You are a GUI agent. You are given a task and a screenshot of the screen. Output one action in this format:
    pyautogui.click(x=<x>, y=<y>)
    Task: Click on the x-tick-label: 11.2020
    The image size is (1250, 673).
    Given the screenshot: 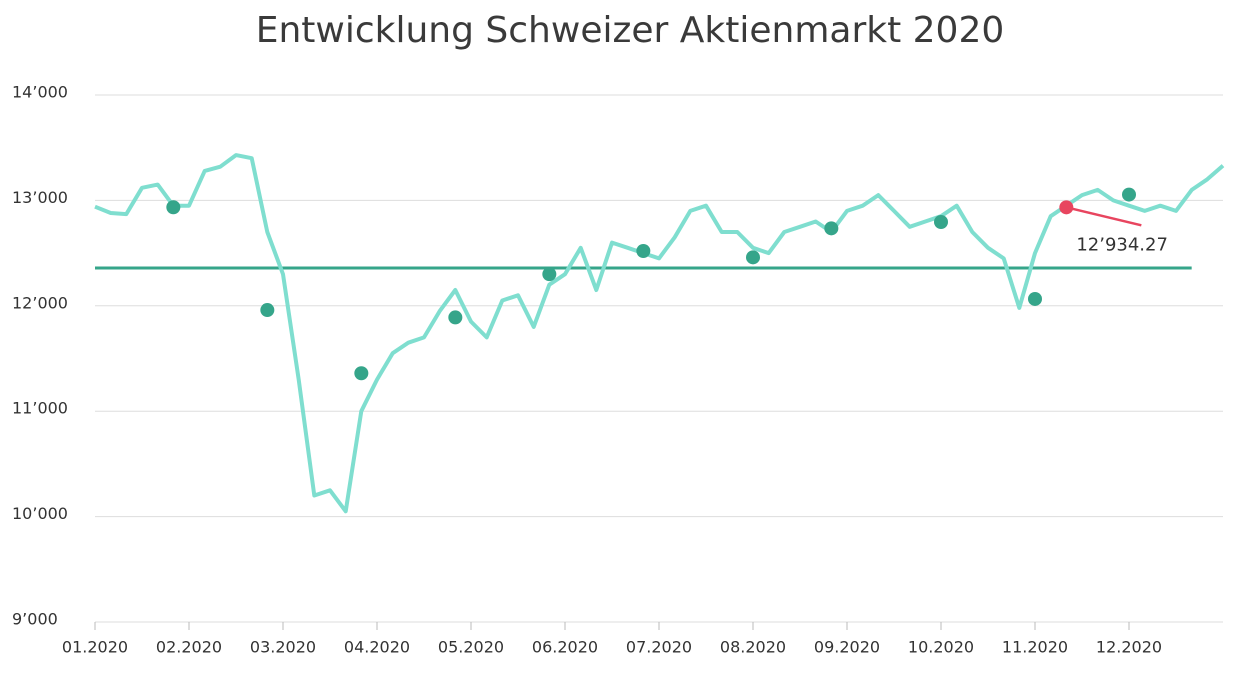 What is the action you would take?
    pyautogui.click(x=1035, y=647)
    